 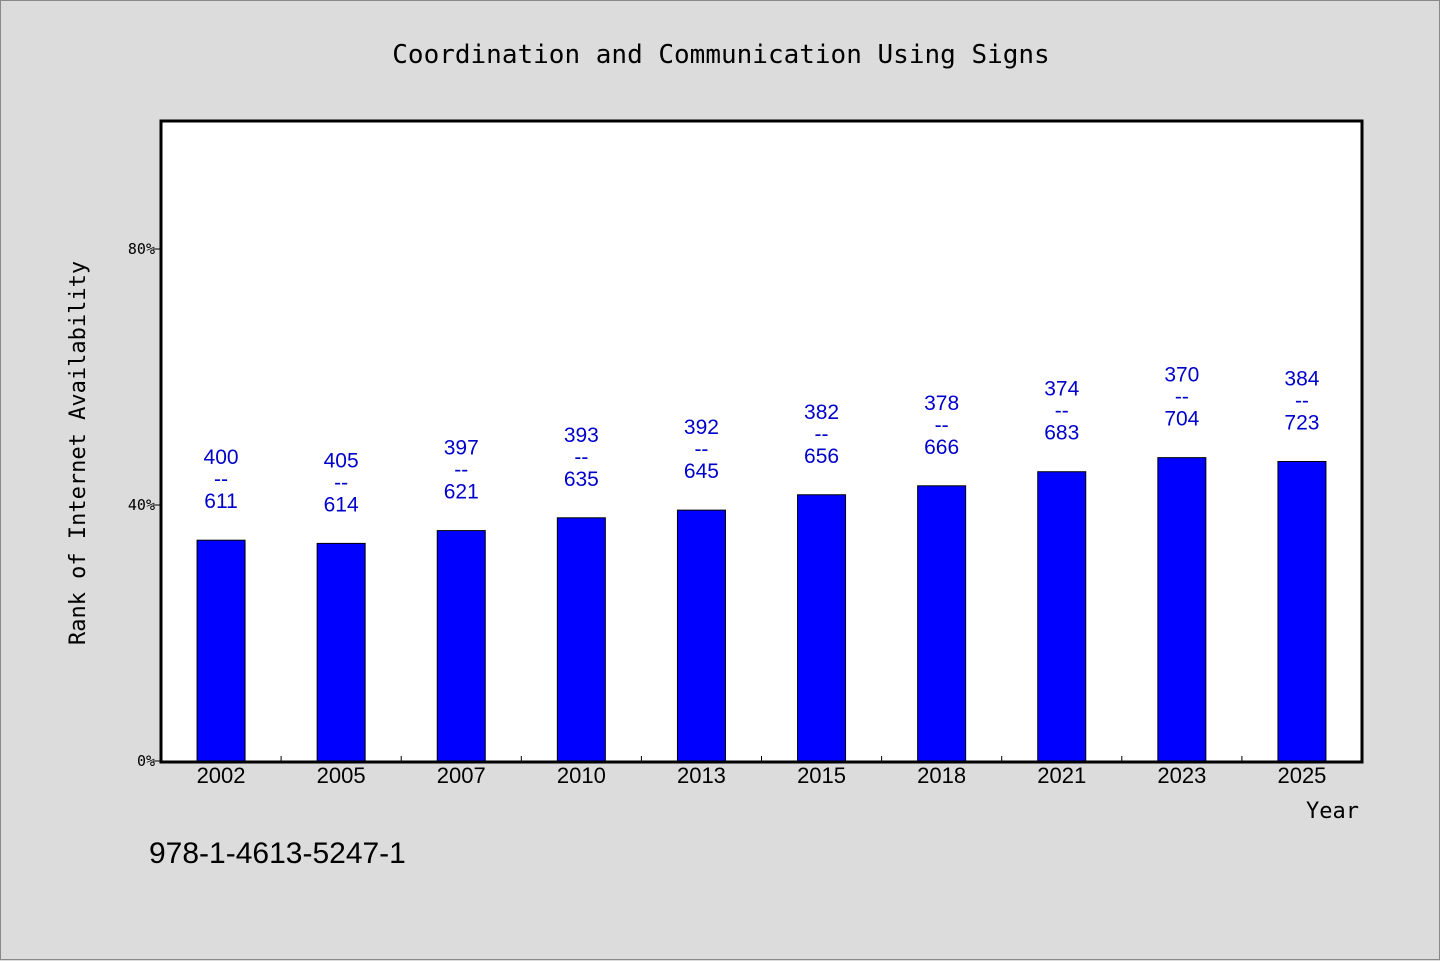 What do you see at coordinates (1301, 775) in the screenshot?
I see `x-tick-label: 2025` at bounding box center [1301, 775].